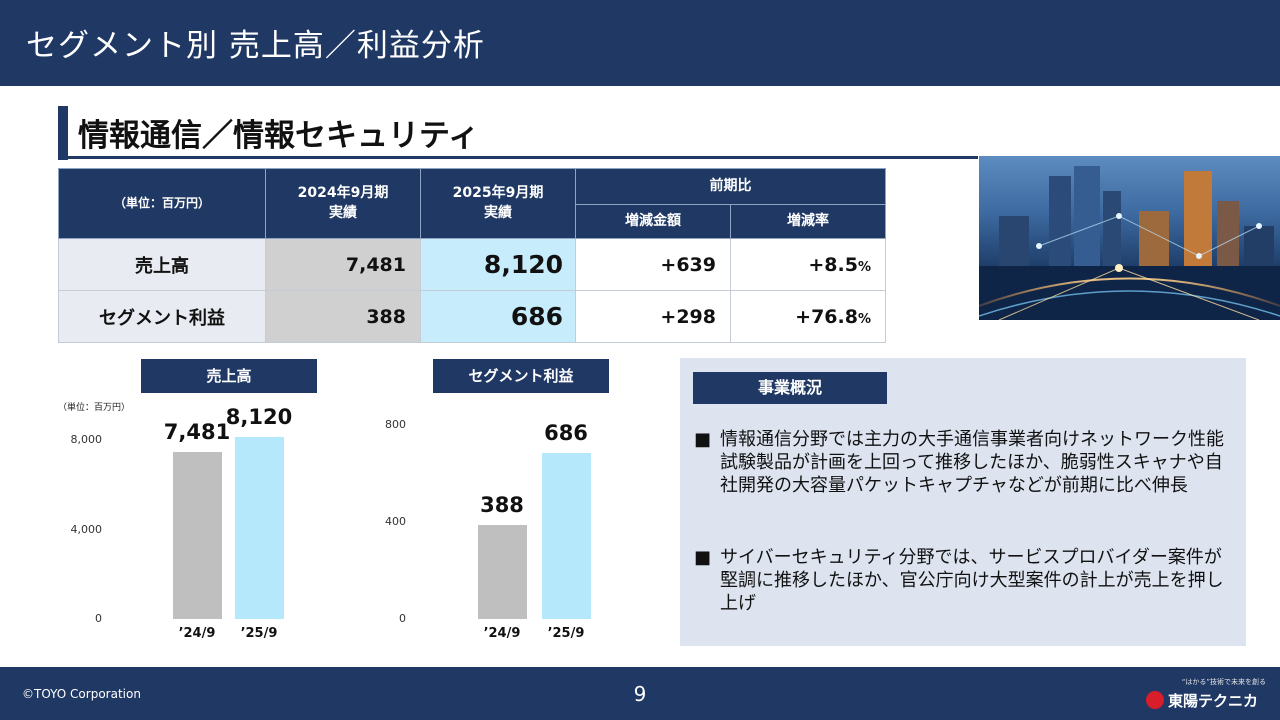 The height and width of the screenshot is (720, 1280). What do you see at coordinates (833, 264) in the screenshot?
I see `diff-rate-value: +8.5` at bounding box center [833, 264].